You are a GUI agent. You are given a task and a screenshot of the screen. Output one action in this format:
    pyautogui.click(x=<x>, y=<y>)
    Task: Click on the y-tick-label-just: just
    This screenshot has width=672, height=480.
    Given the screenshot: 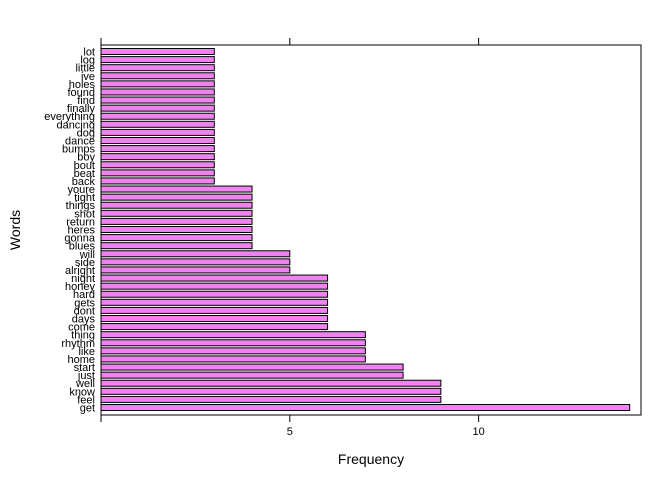 What is the action you would take?
    pyautogui.click(x=86, y=376)
    